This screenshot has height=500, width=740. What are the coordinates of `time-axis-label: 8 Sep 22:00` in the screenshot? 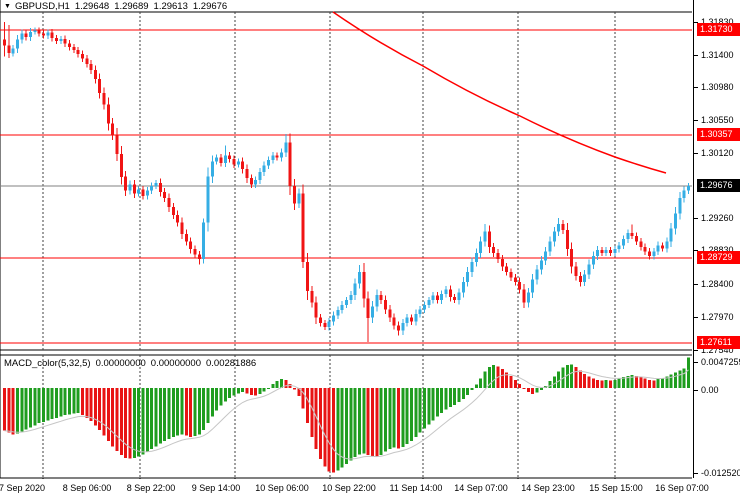 It's located at (151, 488).